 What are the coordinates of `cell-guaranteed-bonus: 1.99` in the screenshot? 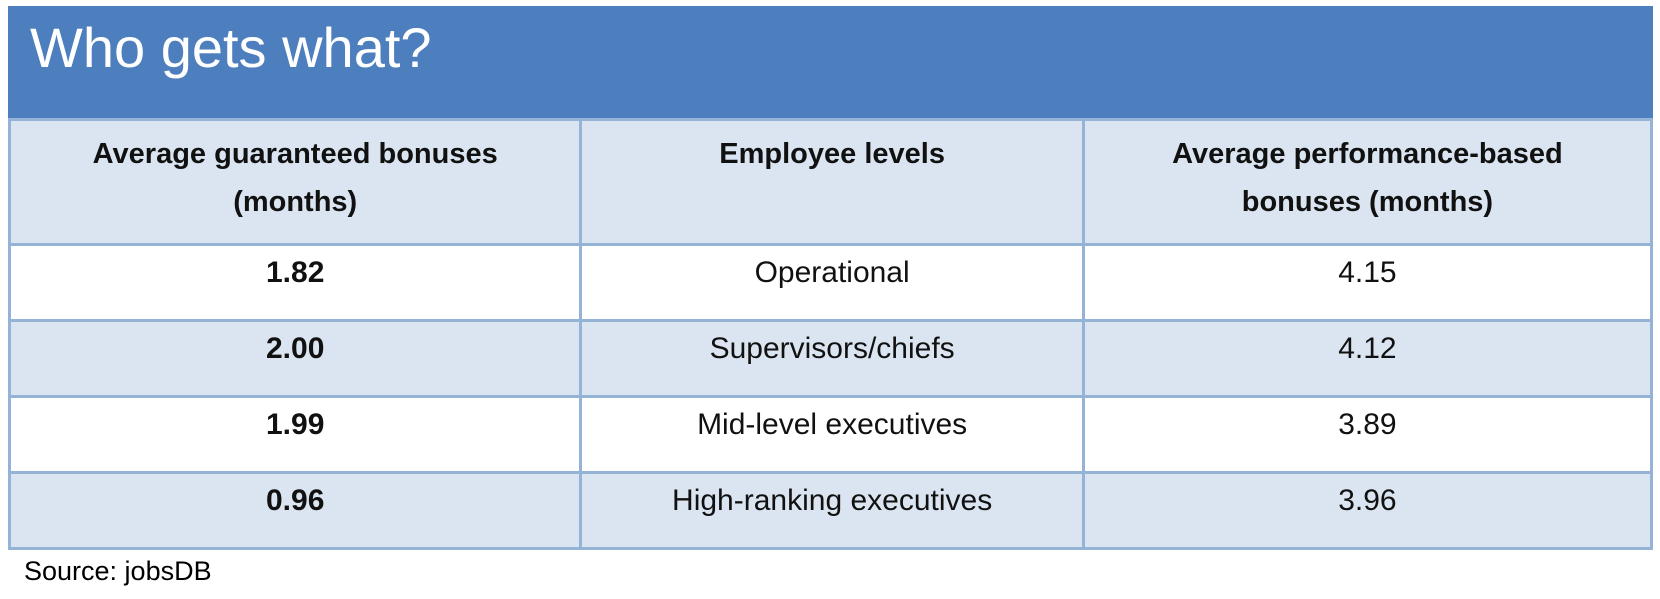 It's located at (295, 434).